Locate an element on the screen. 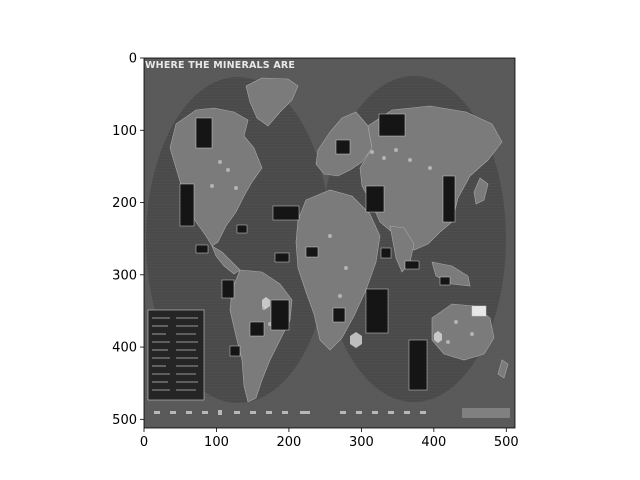  y-tick-label: 500 is located at coordinates (124, 420).